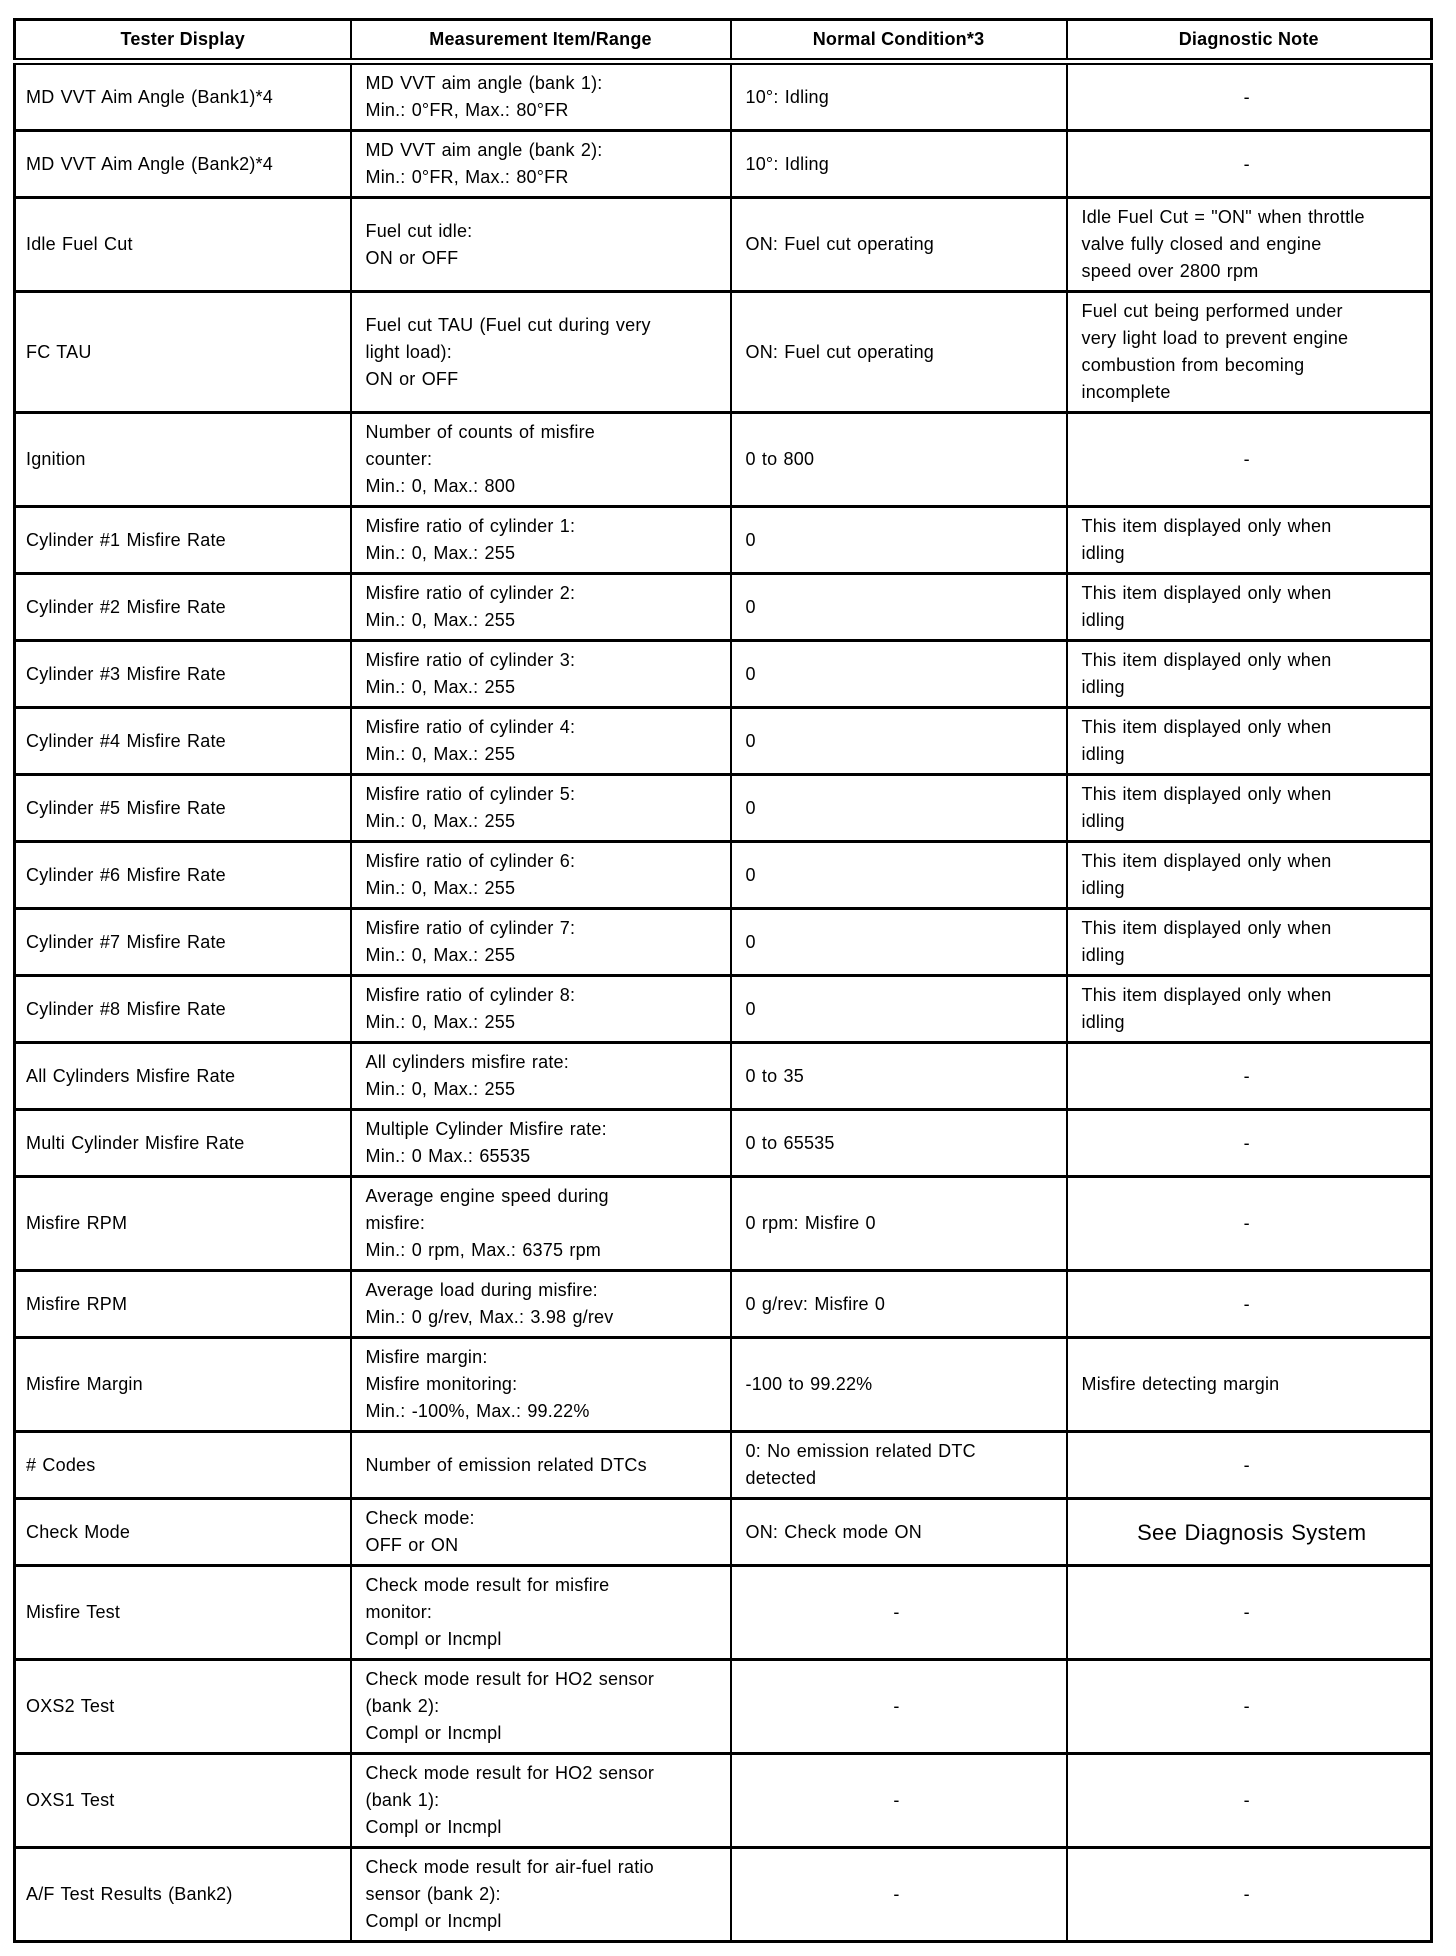 The width and height of the screenshot is (1456, 1956). What do you see at coordinates (540, 42) in the screenshot?
I see `col-header-measurement-item-range: Measurement Item/Range` at bounding box center [540, 42].